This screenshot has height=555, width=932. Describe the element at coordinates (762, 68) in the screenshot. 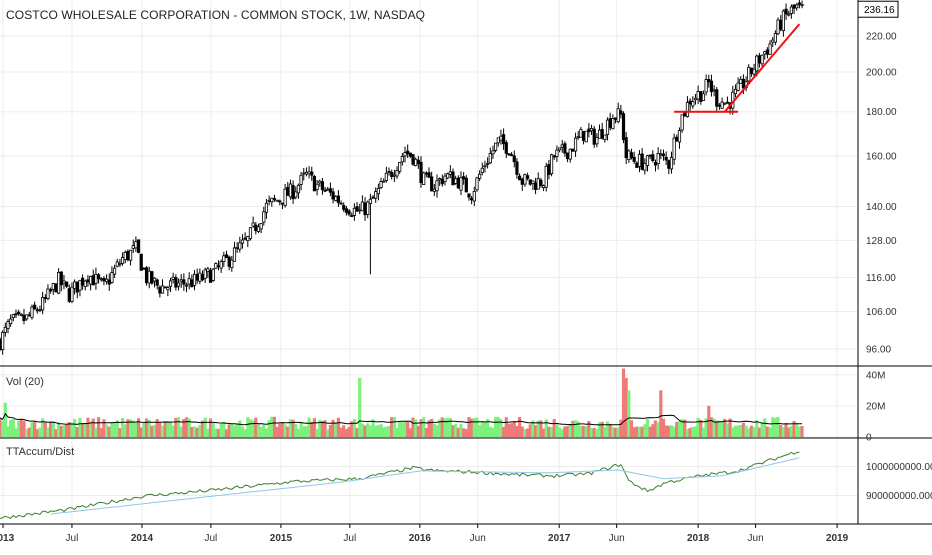

I see `trend-line` at that location.